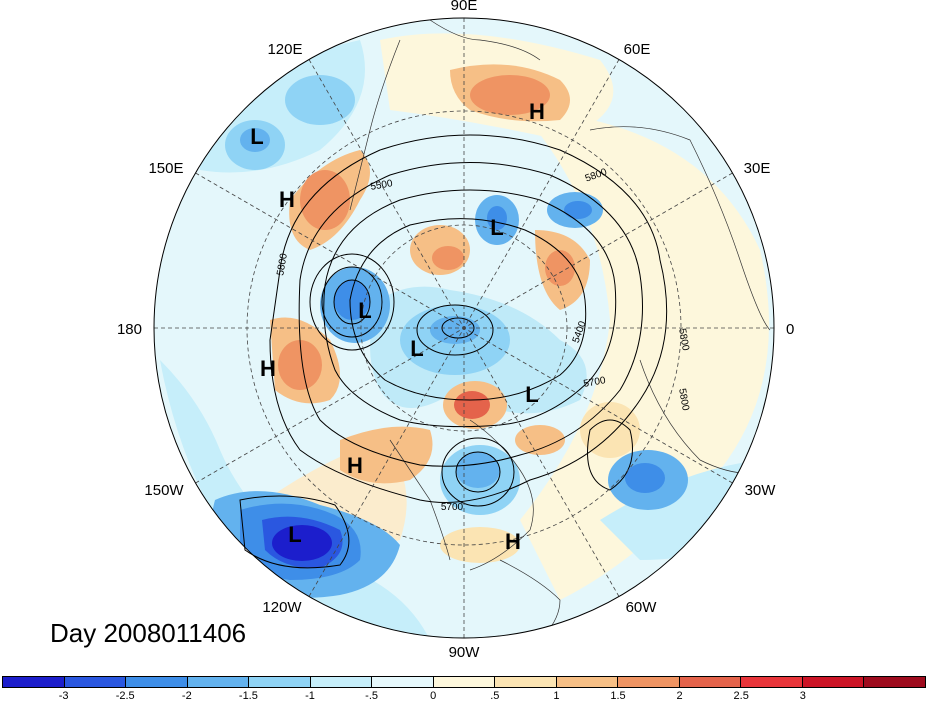  Describe the element at coordinates (165, 168) in the screenshot. I see `longitude-label: 150E` at that location.